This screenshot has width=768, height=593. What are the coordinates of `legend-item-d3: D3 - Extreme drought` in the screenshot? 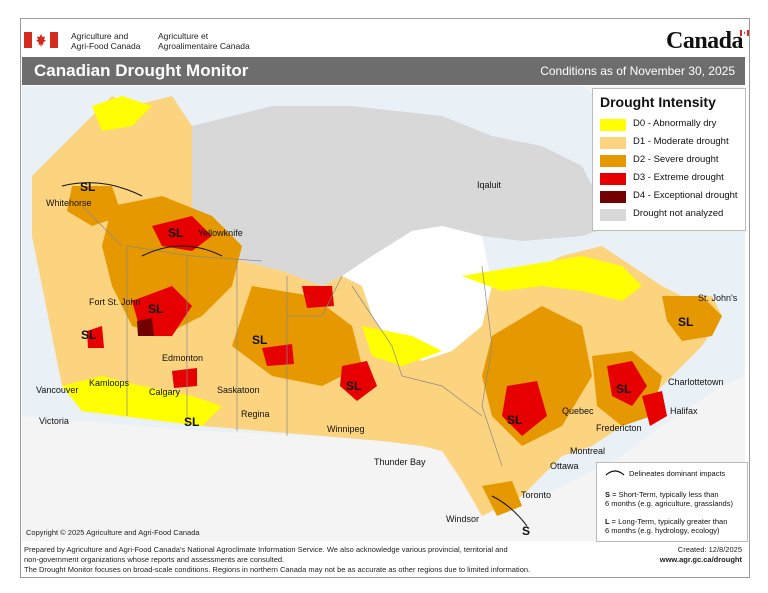 It's located at (670, 179).